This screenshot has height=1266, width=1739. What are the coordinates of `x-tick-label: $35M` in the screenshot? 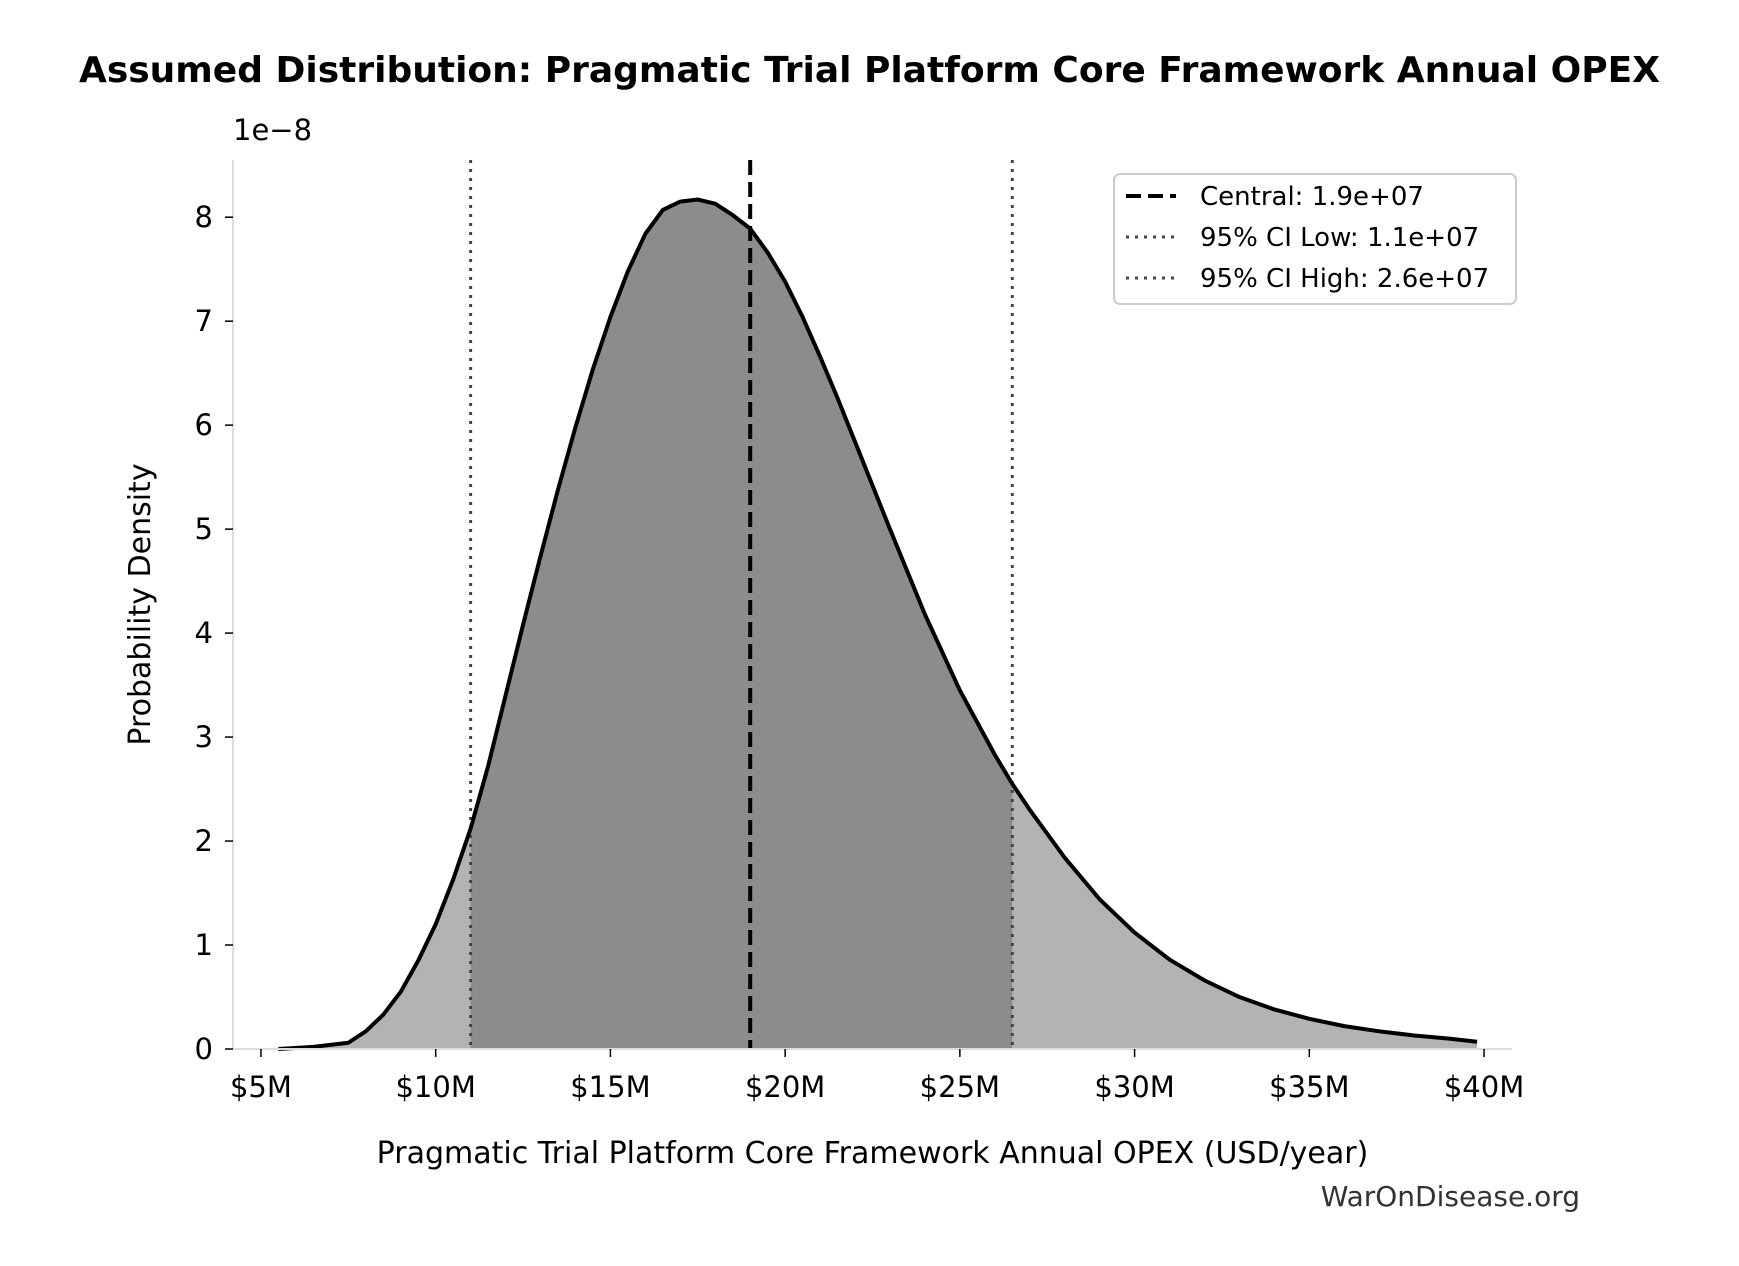 It's located at (1309, 1087).